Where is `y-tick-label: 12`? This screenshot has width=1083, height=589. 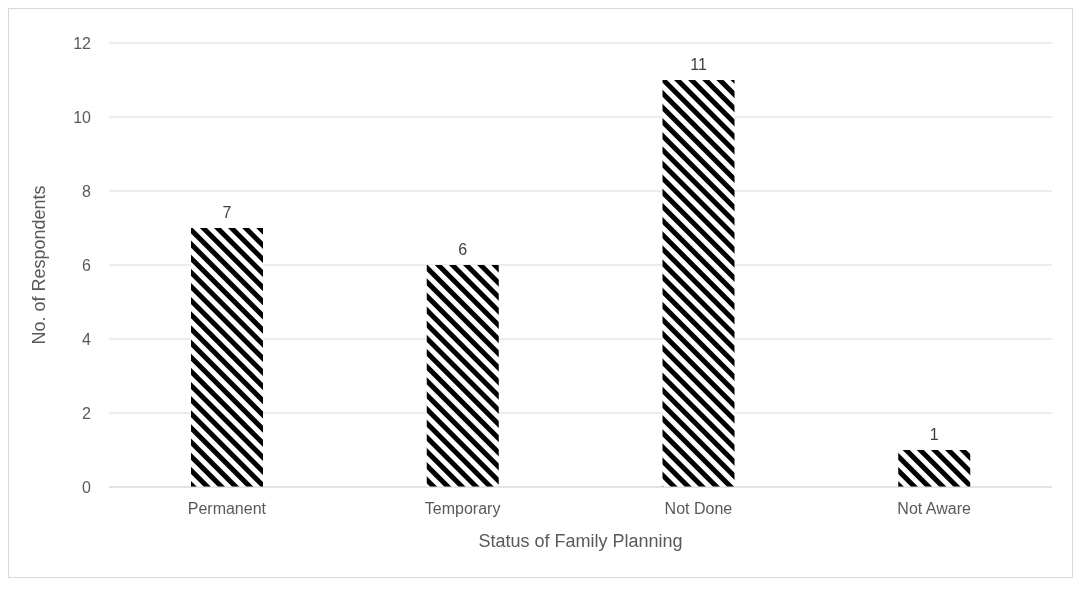 y-tick-label: 12 is located at coordinates (82, 43).